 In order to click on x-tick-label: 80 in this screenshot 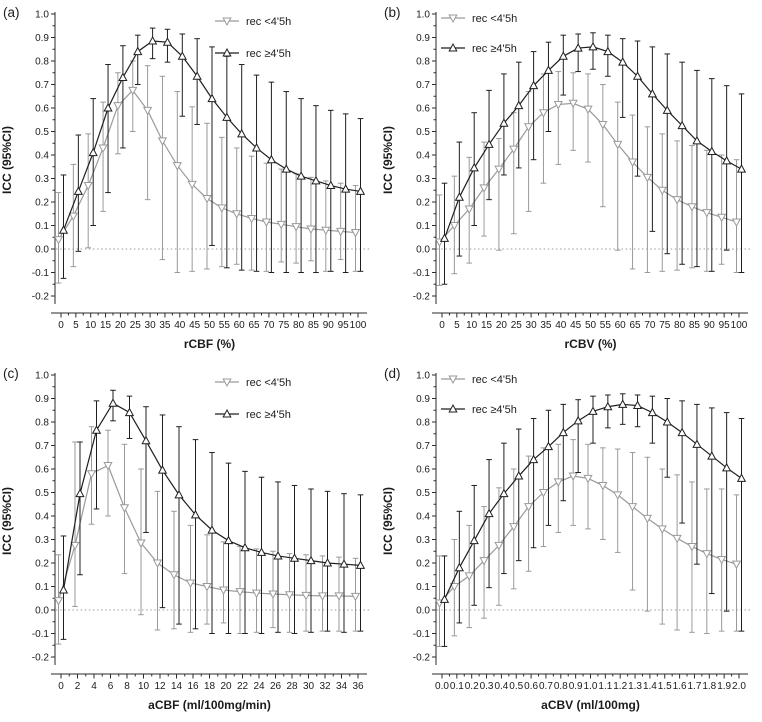, I will do `click(299, 325)`.